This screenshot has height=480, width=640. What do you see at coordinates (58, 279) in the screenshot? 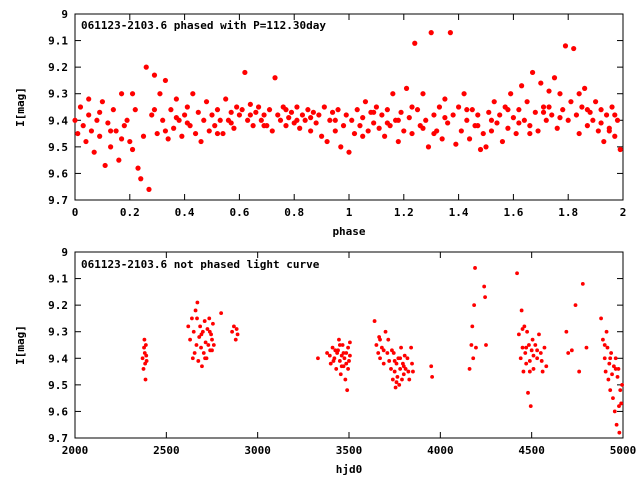
I see `y-tick-label: 9.1` at bounding box center [58, 279].